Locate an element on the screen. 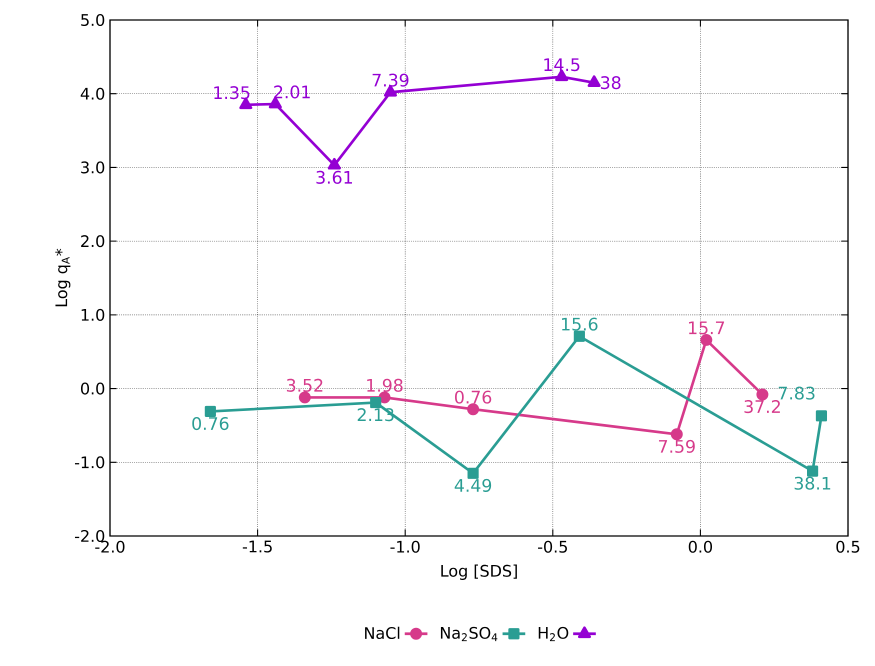  y-tick-label: -1.0 is located at coordinates (89, 462).